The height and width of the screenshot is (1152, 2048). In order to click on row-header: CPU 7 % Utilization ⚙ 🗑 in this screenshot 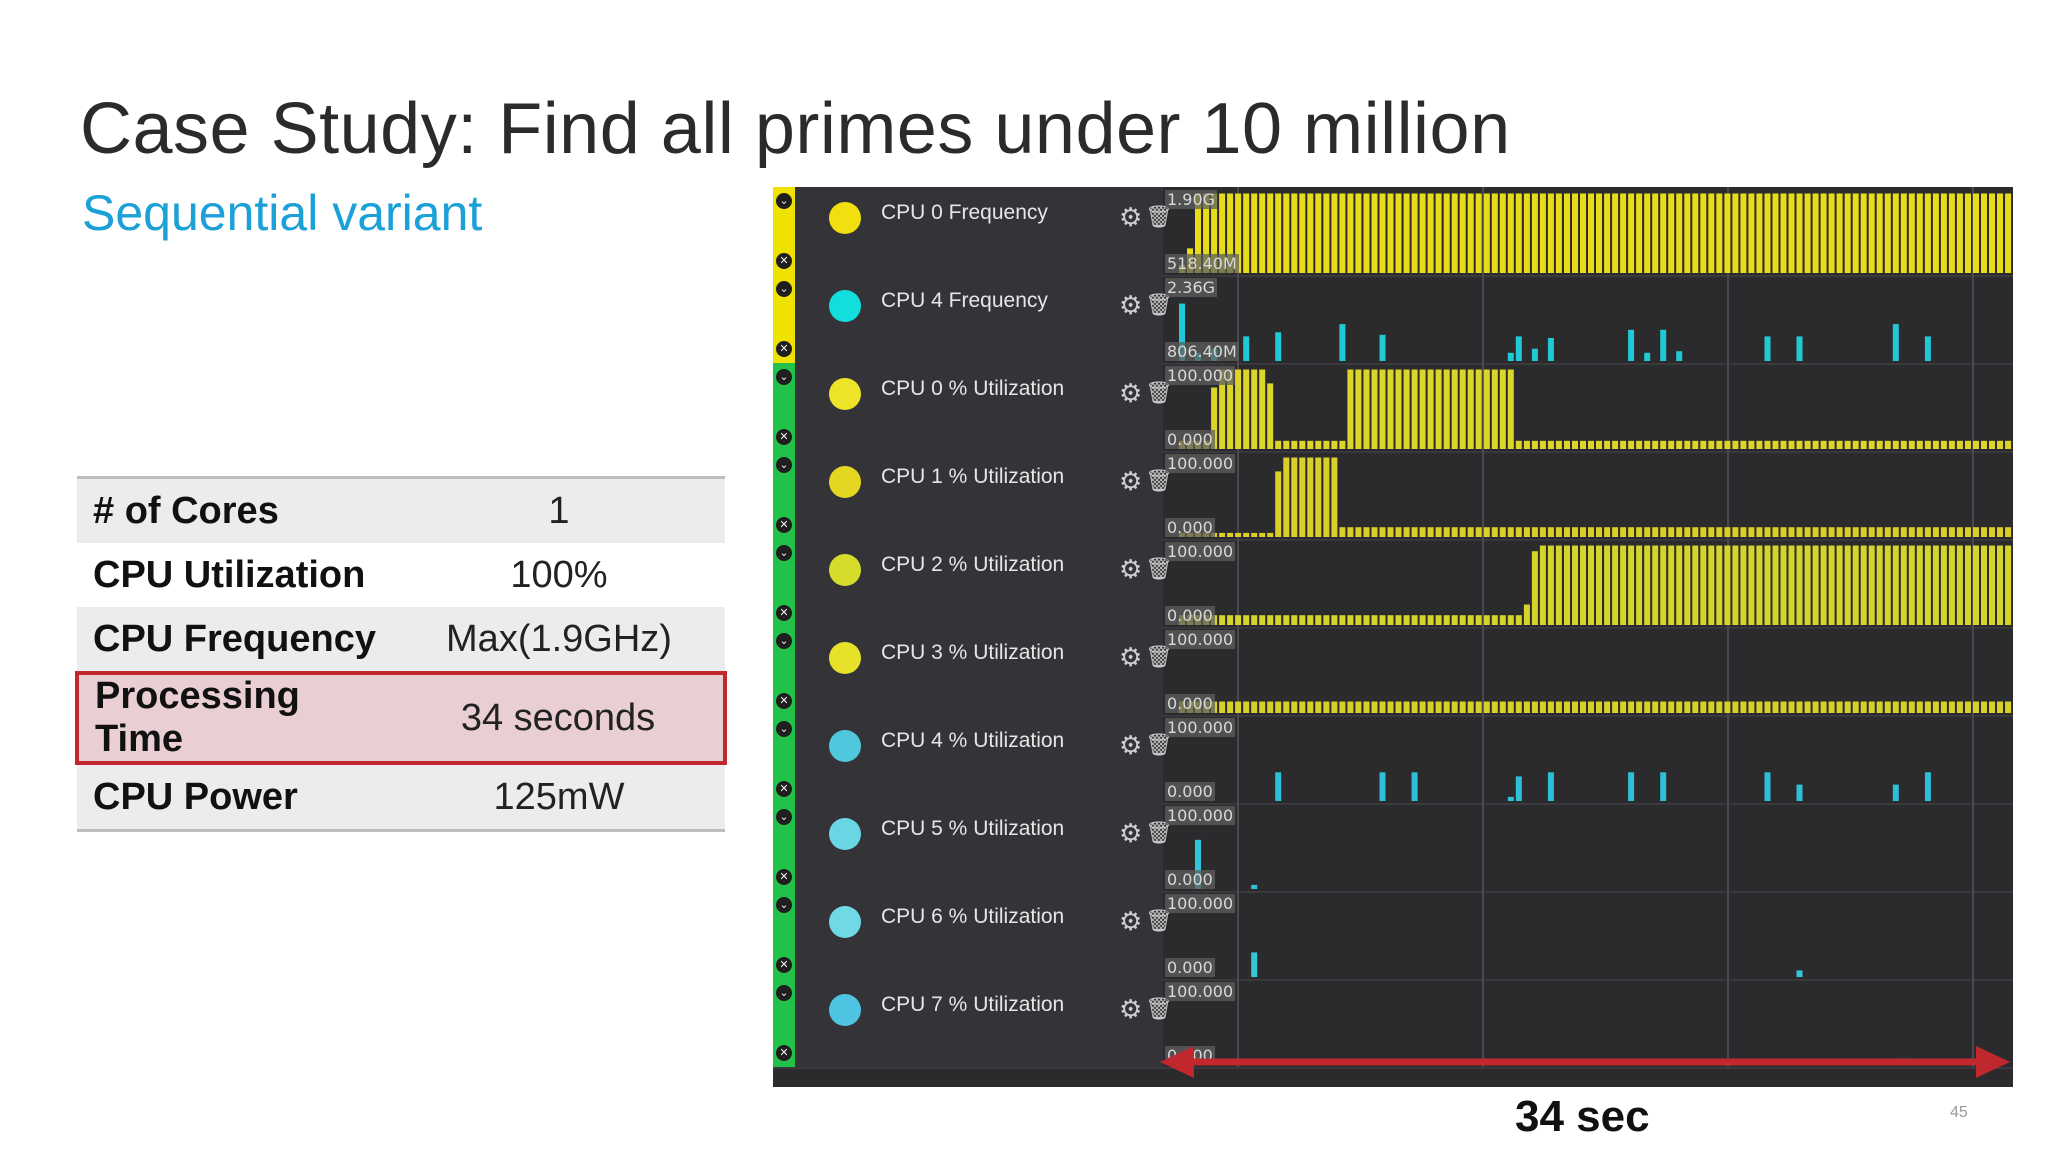, I will do `click(984, 1023)`.